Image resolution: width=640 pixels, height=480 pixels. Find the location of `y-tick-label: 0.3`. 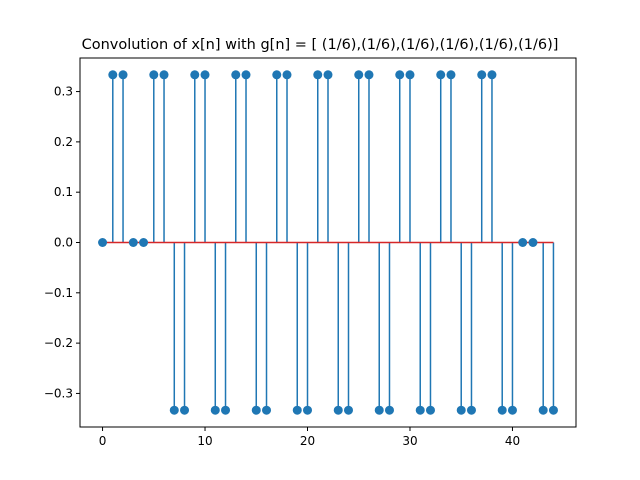

y-tick-label: 0.3 is located at coordinates (63, 92).